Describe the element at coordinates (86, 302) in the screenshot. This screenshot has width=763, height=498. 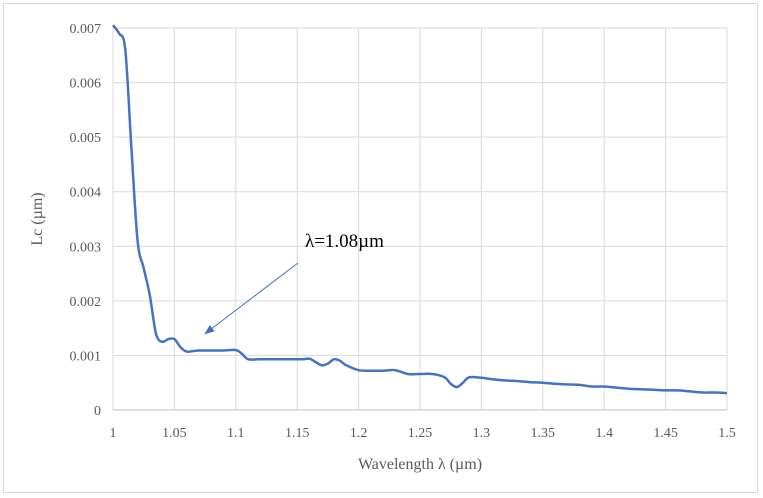
I see `y-tick-label: 0.002` at that location.